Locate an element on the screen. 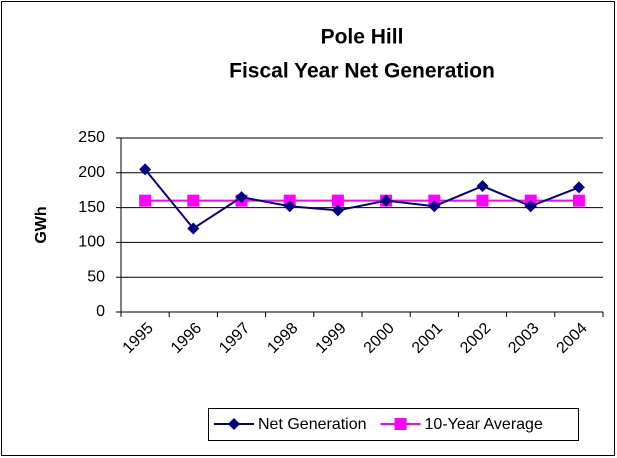  series-line is located at coordinates (362, 199).